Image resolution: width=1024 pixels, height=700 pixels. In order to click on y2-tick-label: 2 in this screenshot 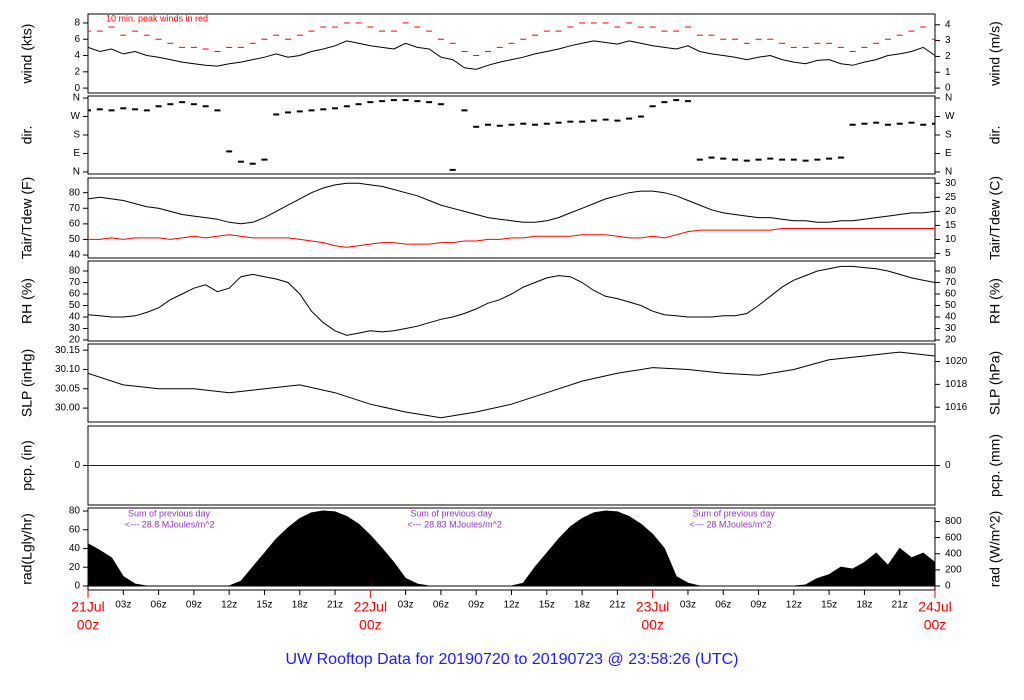, I will do `click(948, 56)`.